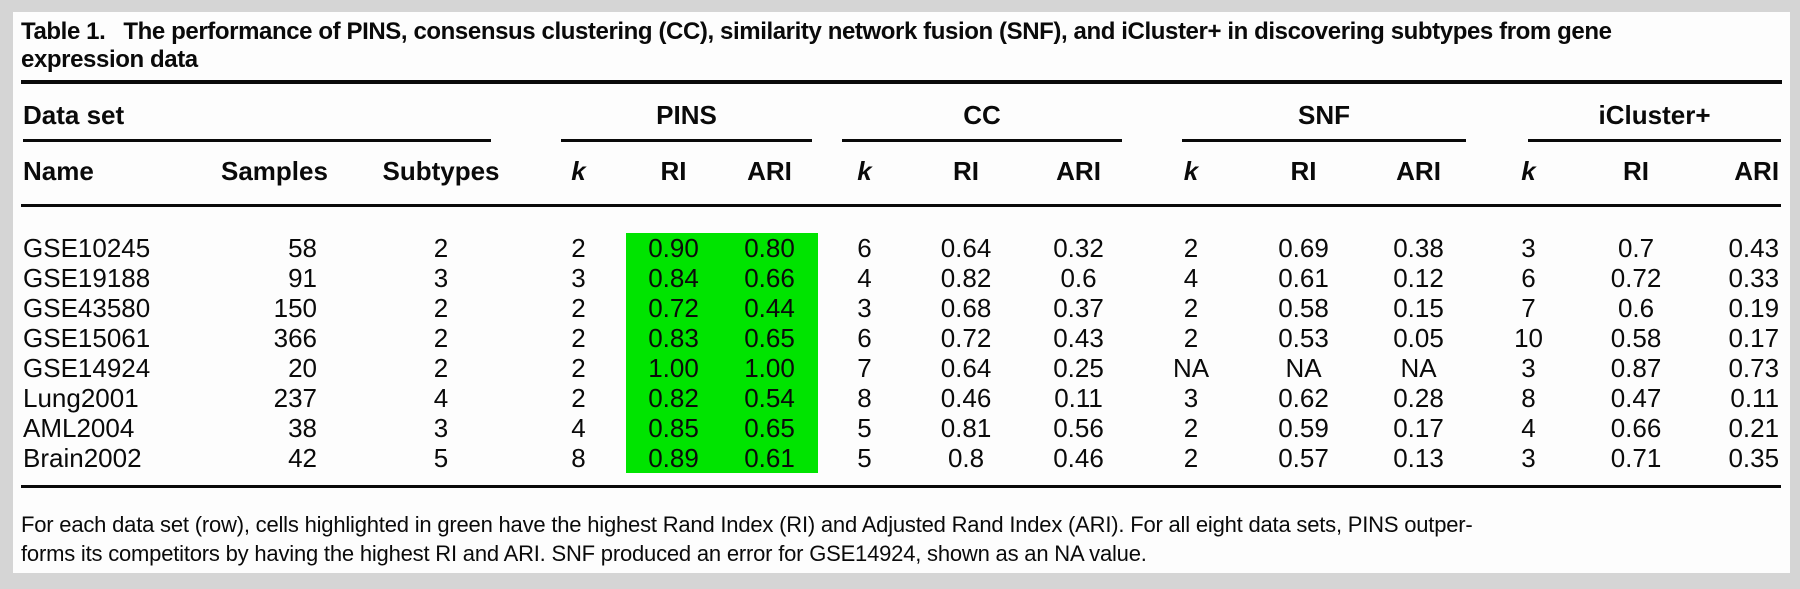 The width and height of the screenshot is (1800, 589). What do you see at coordinates (1078, 428) in the screenshot?
I see `table-cell: 0.56` at bounding box center [1078, 428].